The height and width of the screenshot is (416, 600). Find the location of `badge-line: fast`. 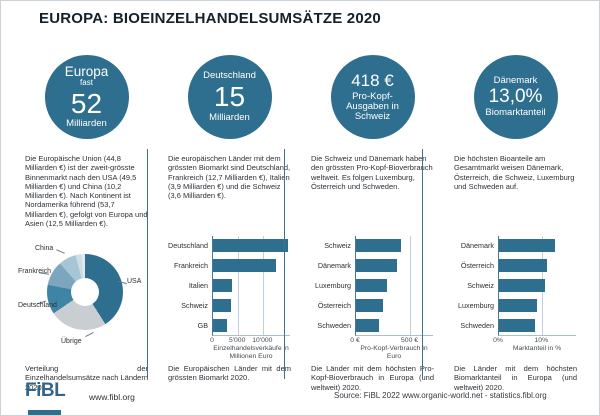

badge-line: fast is located at coordinates (86, 83).